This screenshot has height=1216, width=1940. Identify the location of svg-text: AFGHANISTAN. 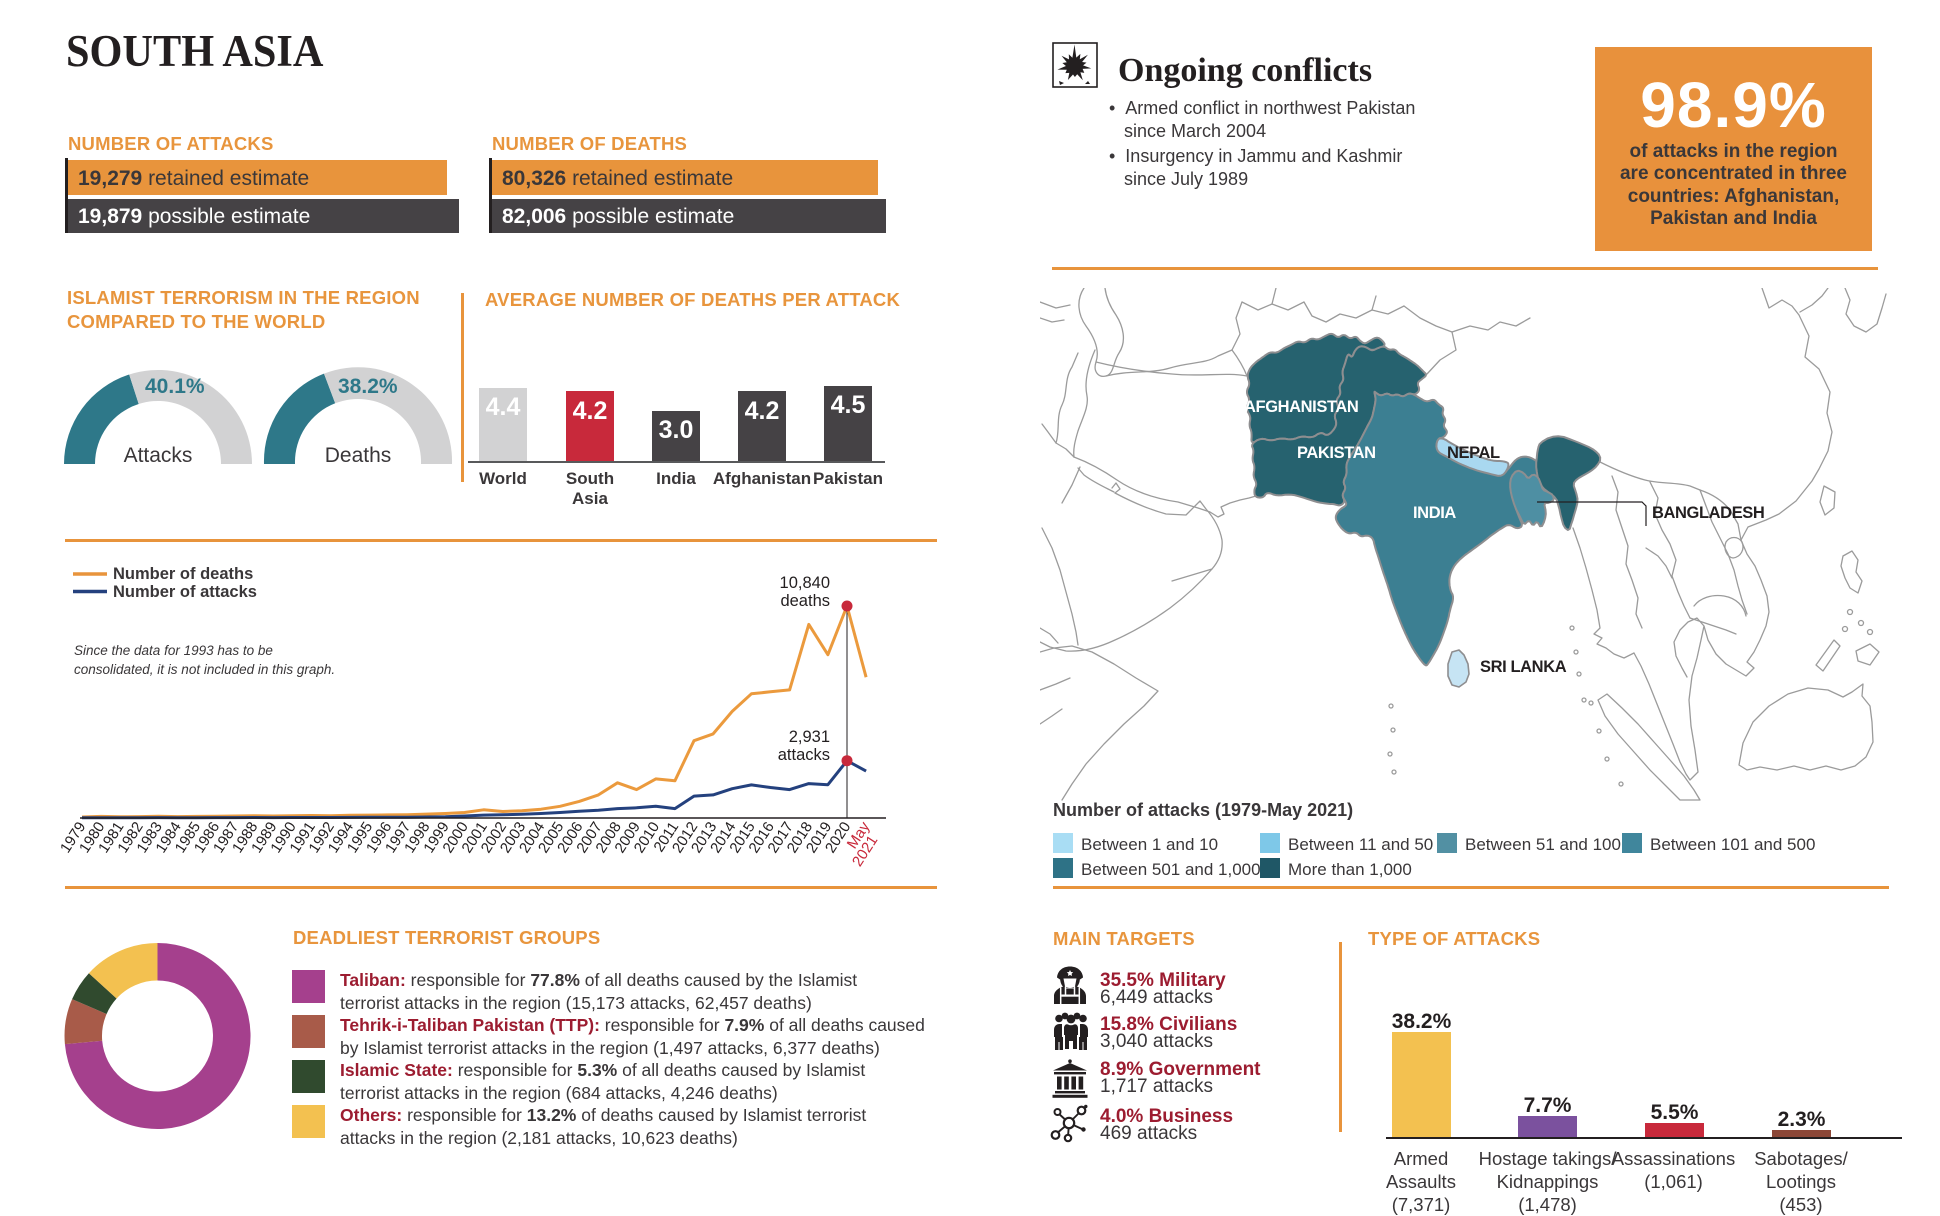
(1301, 407).